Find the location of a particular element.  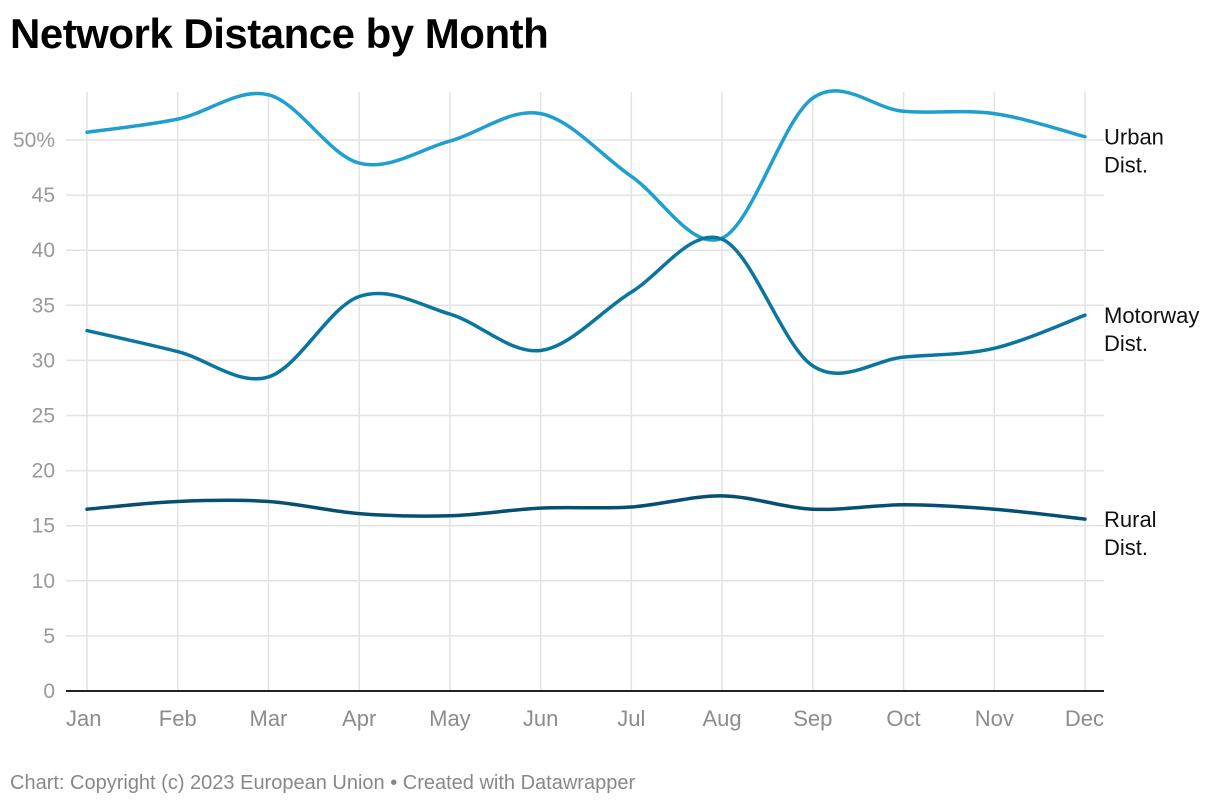

y-tick-label: 15 is located at coordinates (43, 526).